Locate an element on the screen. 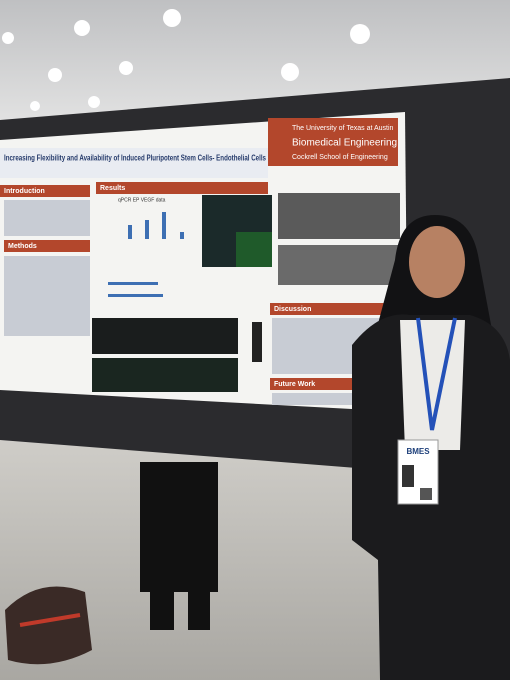  section-title: Future Work is located at coordinates (294, 384).